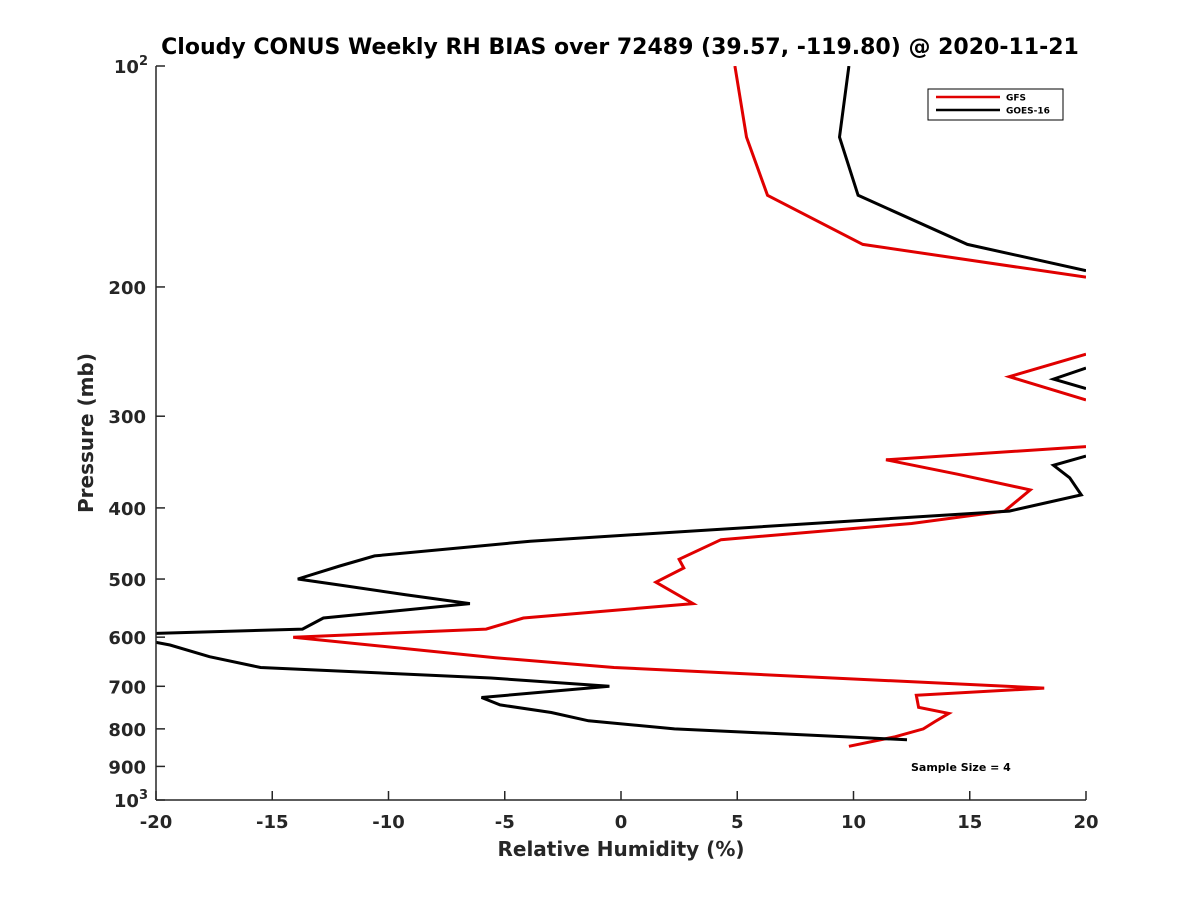 This screenshot has width=1200, height=900. I want to click on y-tick-label: 400, so click(127, 509).